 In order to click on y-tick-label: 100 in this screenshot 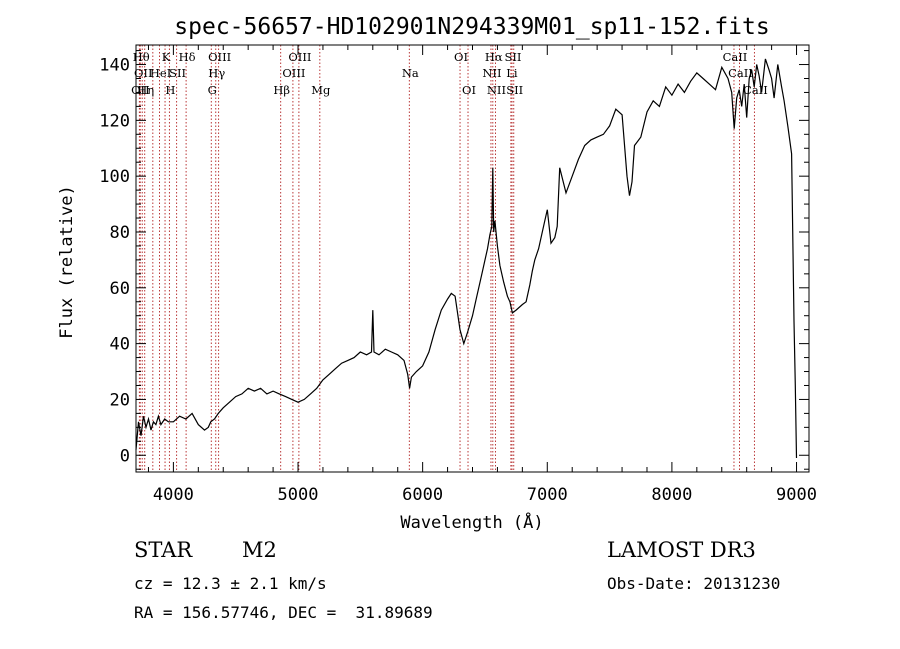, I will do `click(114, 177)`.